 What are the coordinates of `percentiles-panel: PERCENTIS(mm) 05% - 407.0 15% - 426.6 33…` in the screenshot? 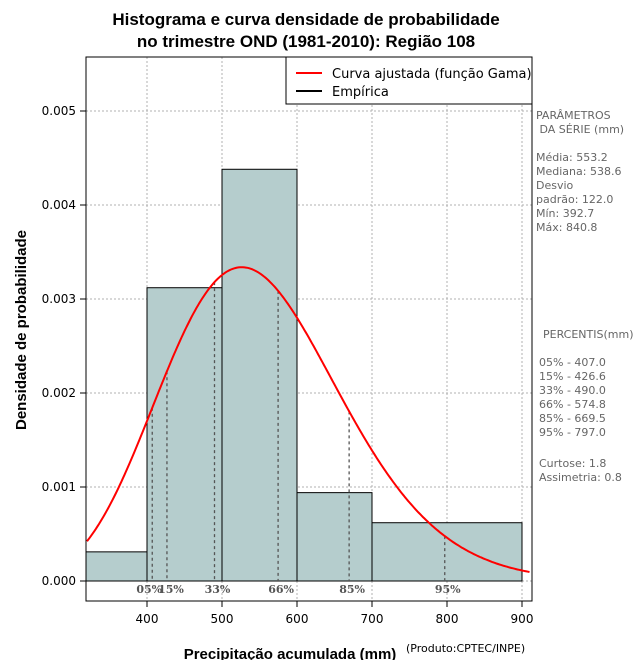 It's located at (586, 406).